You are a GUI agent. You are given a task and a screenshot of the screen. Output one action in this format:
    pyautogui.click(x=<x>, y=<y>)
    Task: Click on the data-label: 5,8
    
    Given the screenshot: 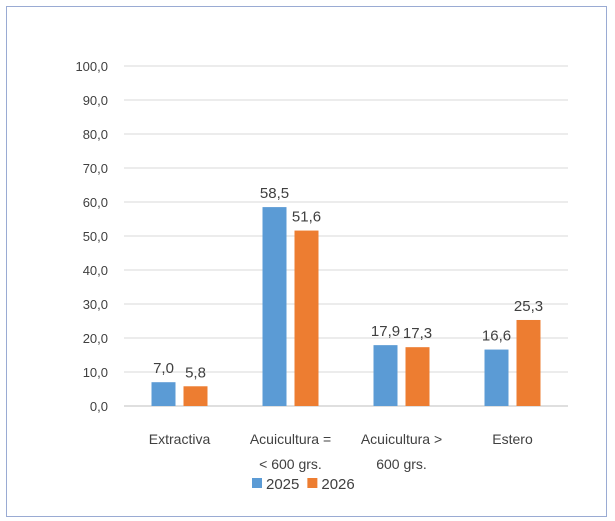 What is the action you would take?
    pyautogui.click(x=195, y=372)
    